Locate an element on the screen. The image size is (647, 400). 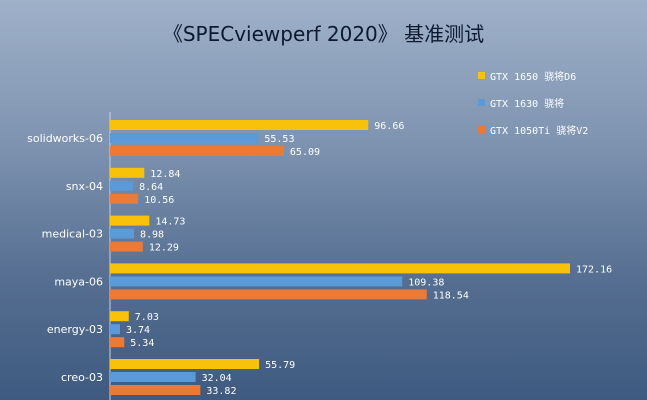
data-label: 12.84 is located at coordinates (165, 174).